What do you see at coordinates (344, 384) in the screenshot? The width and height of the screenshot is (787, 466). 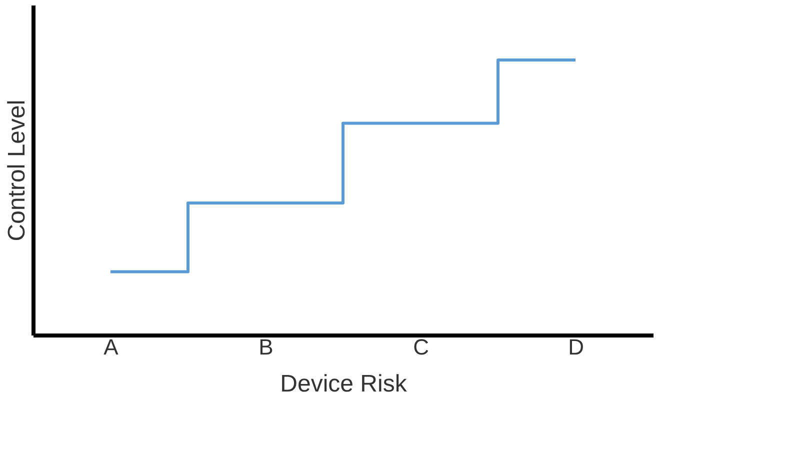 I see `x-axis-title: Device Risk` at bounding box center [344, 384].